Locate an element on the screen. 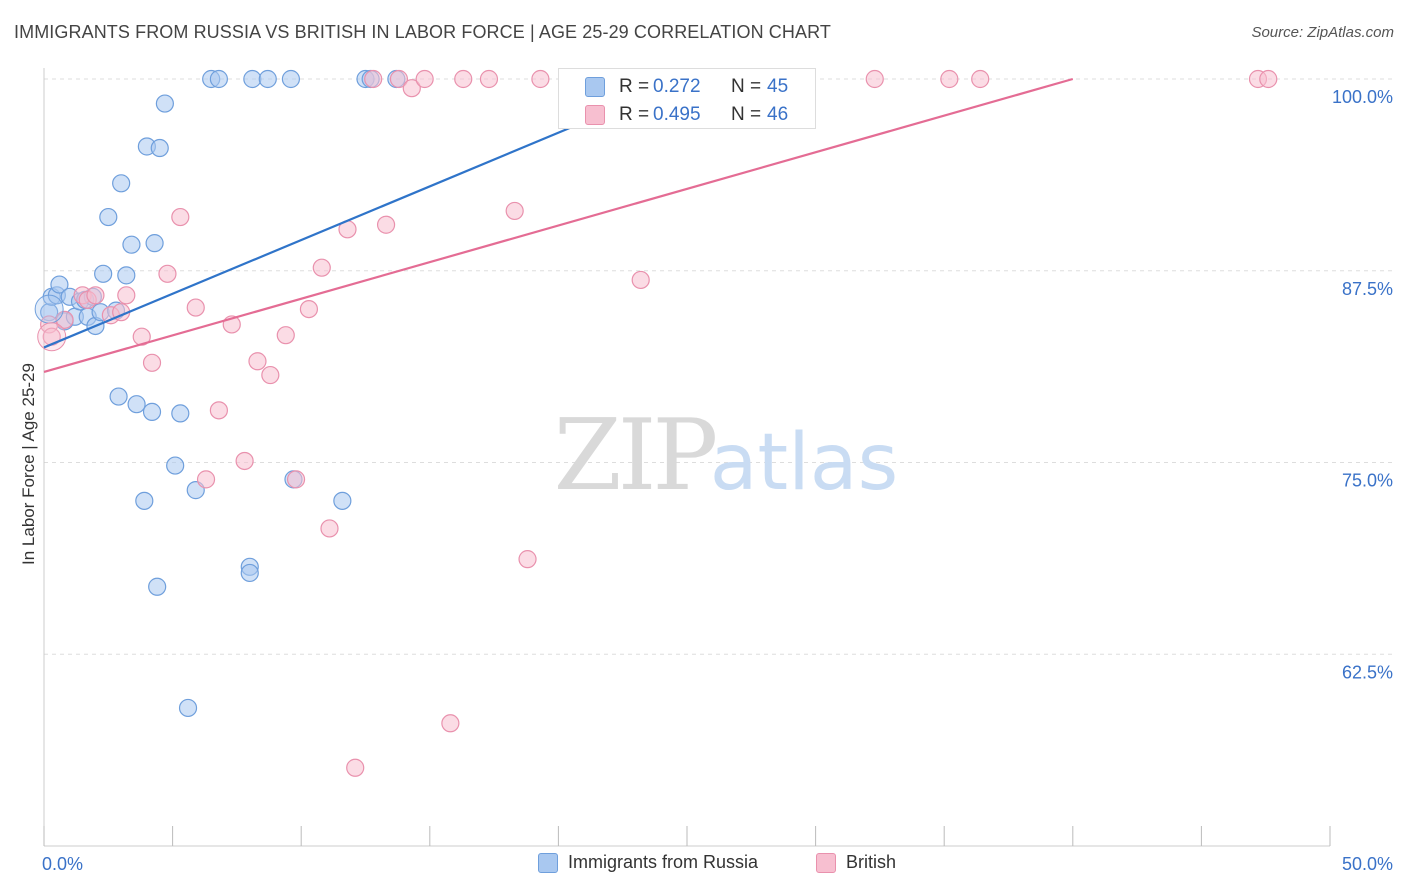  russia-point-cluster is located at coordinates (49, 309).